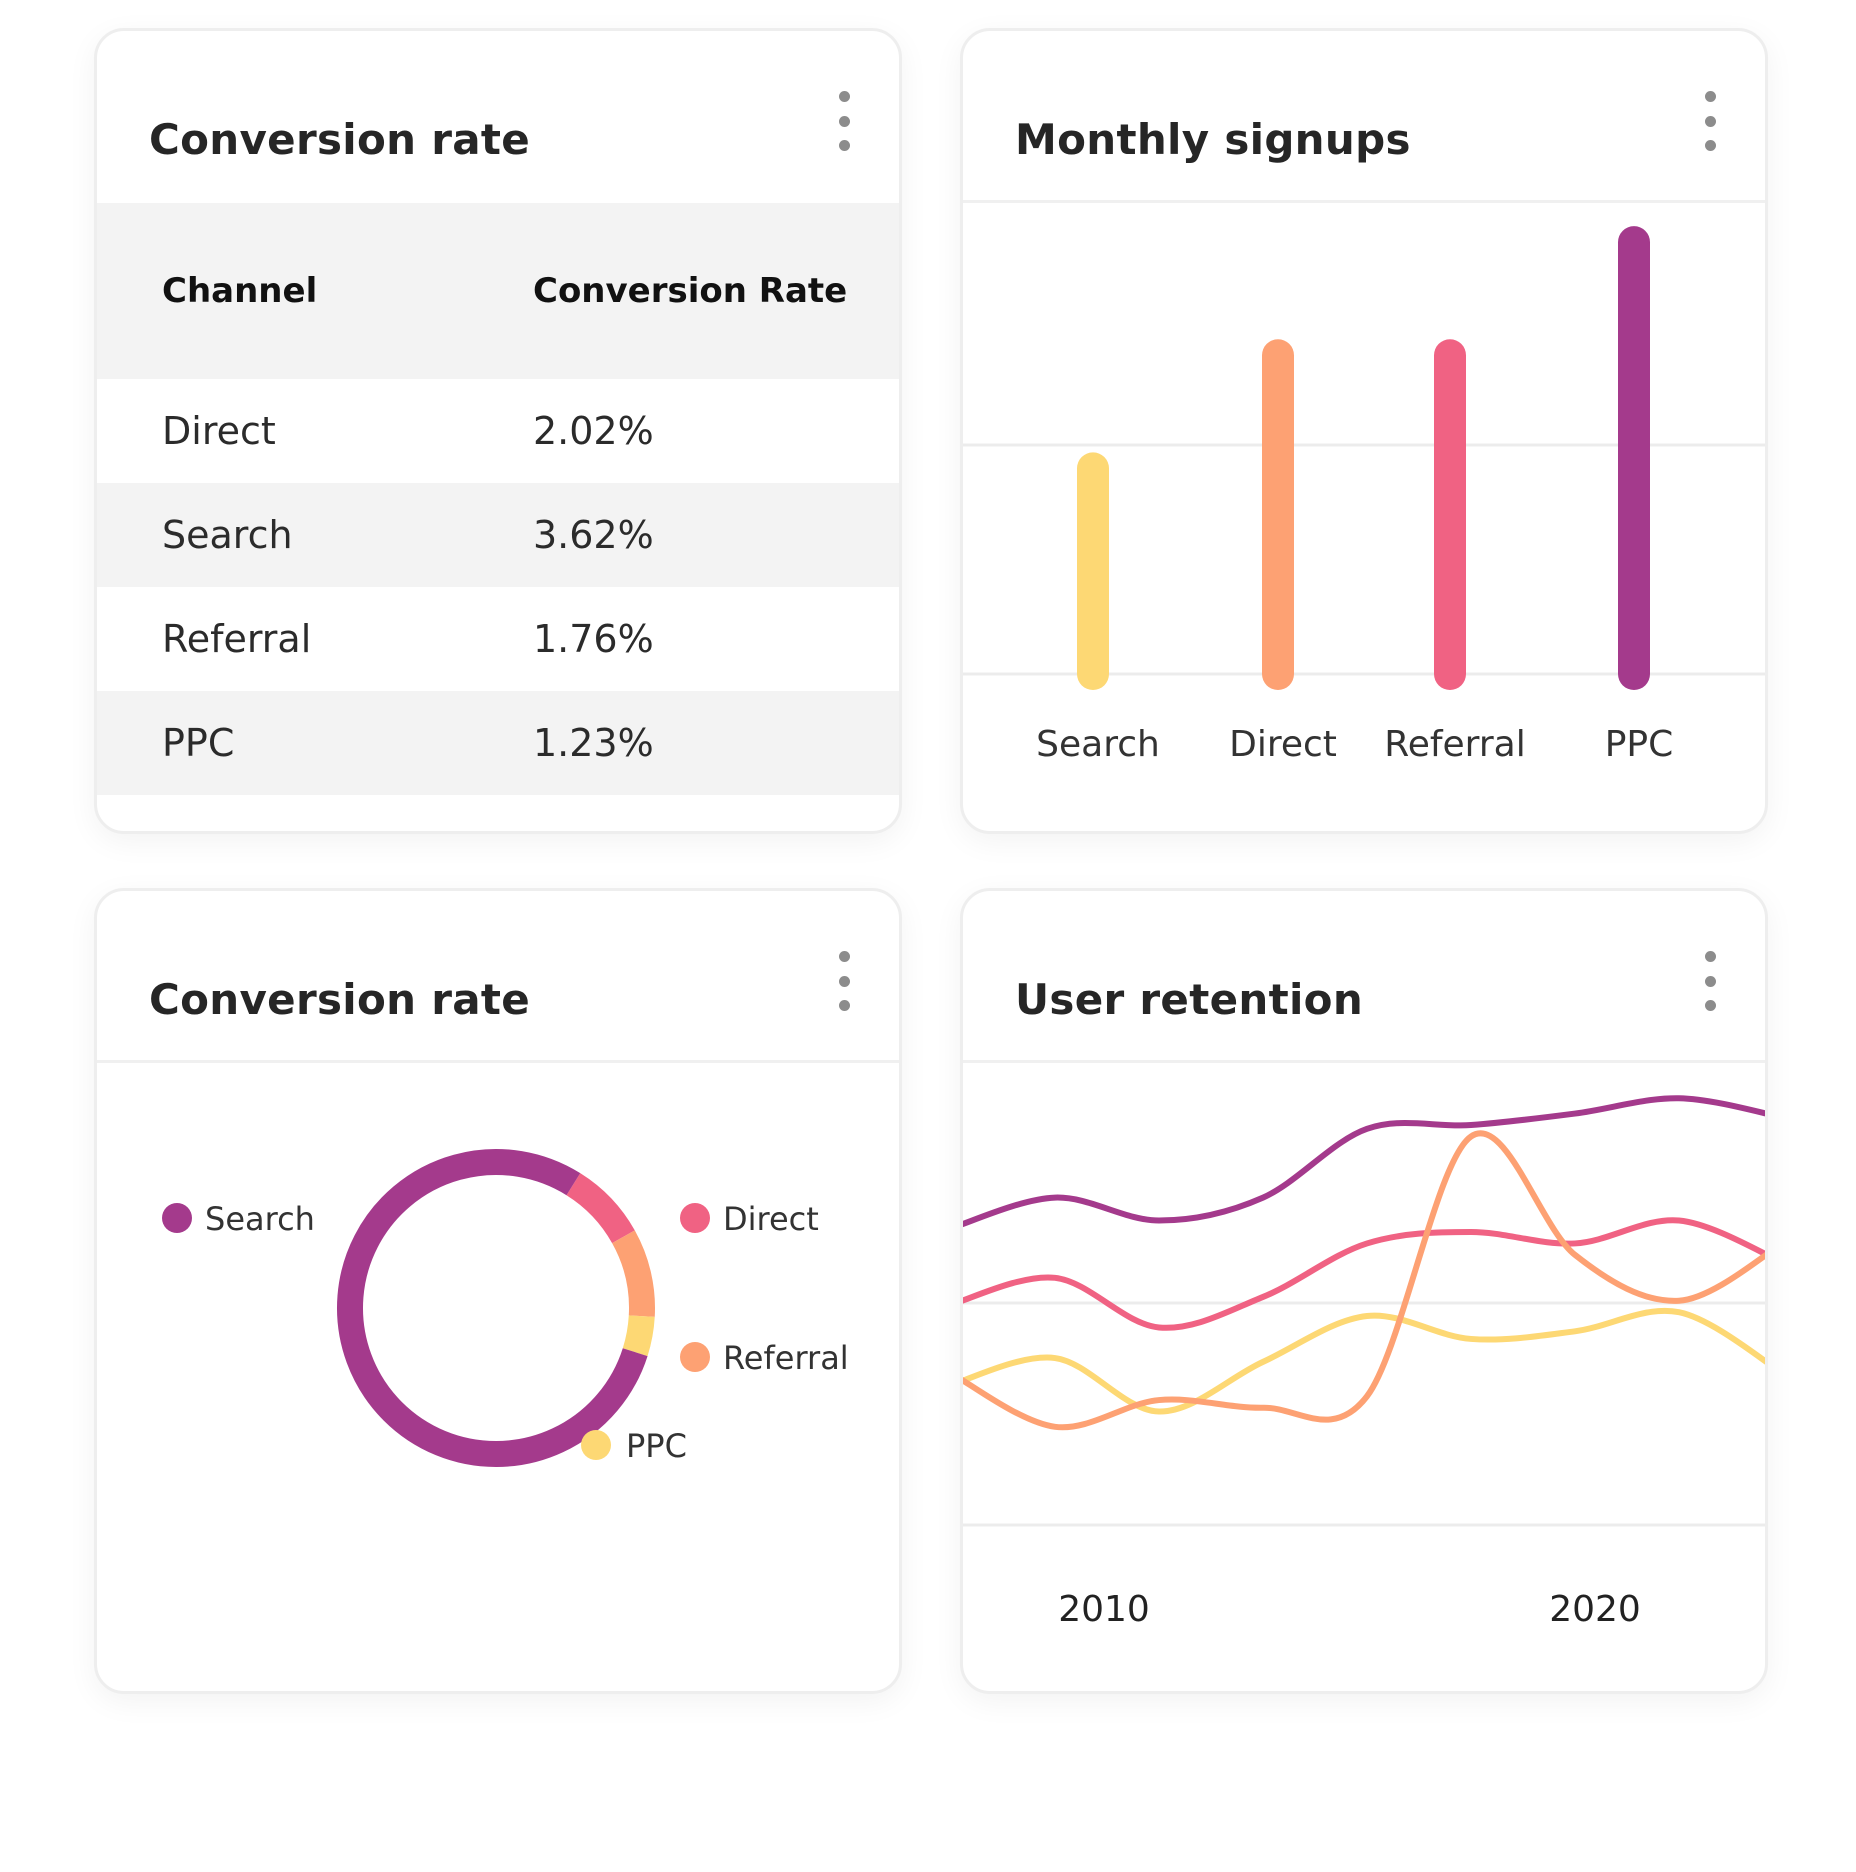 This screenshot has width=1856, height=1872. I want to click on channel-cell: PPC, so click(198, 743).